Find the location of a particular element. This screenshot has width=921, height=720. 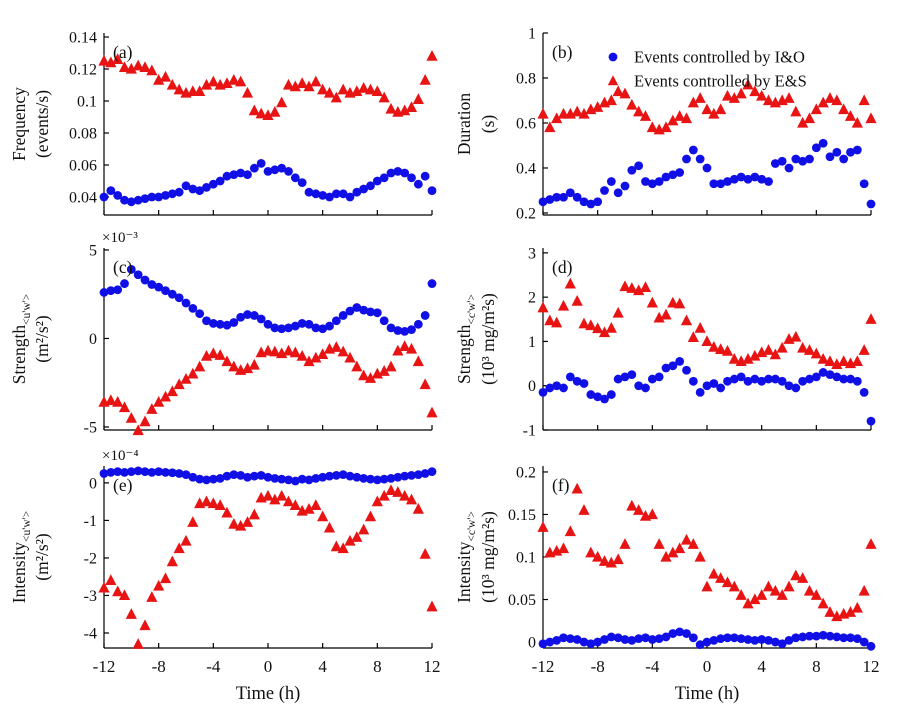

panel-d-y-units: (10³ mg/m²s) is located at coordinates (488, 339).